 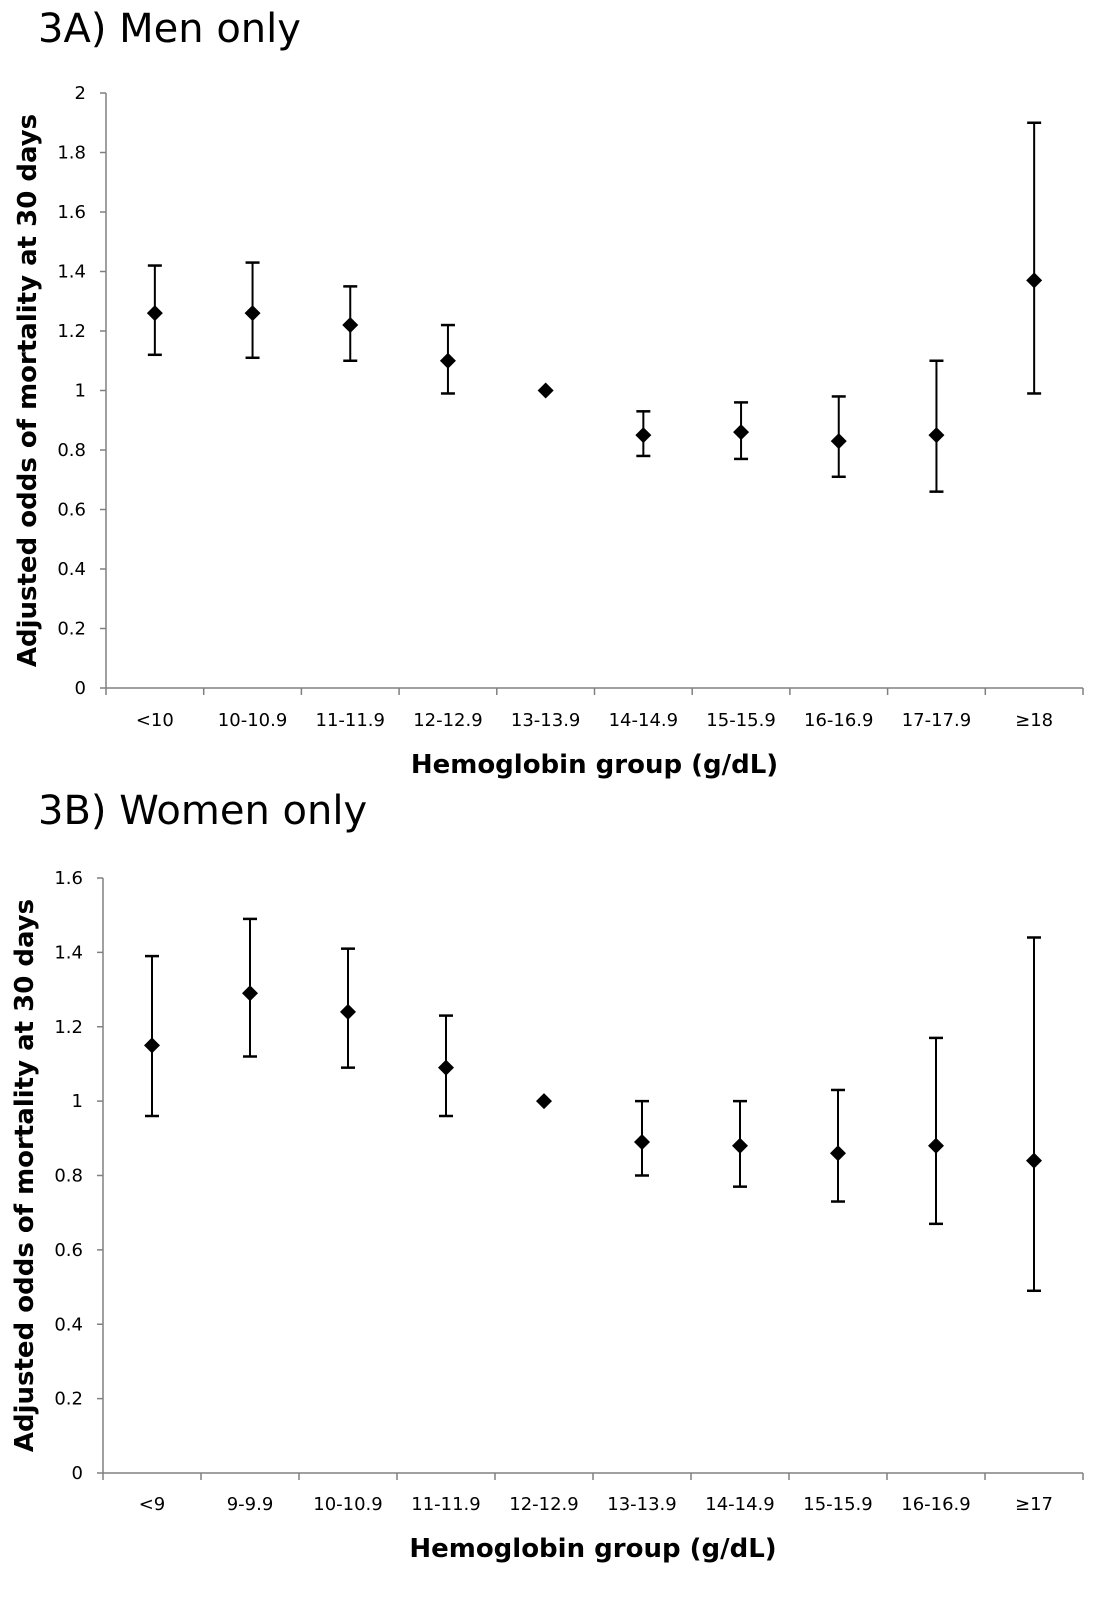 I want to click on x-tick-label: ≥18, so click(x=1034, y=720).